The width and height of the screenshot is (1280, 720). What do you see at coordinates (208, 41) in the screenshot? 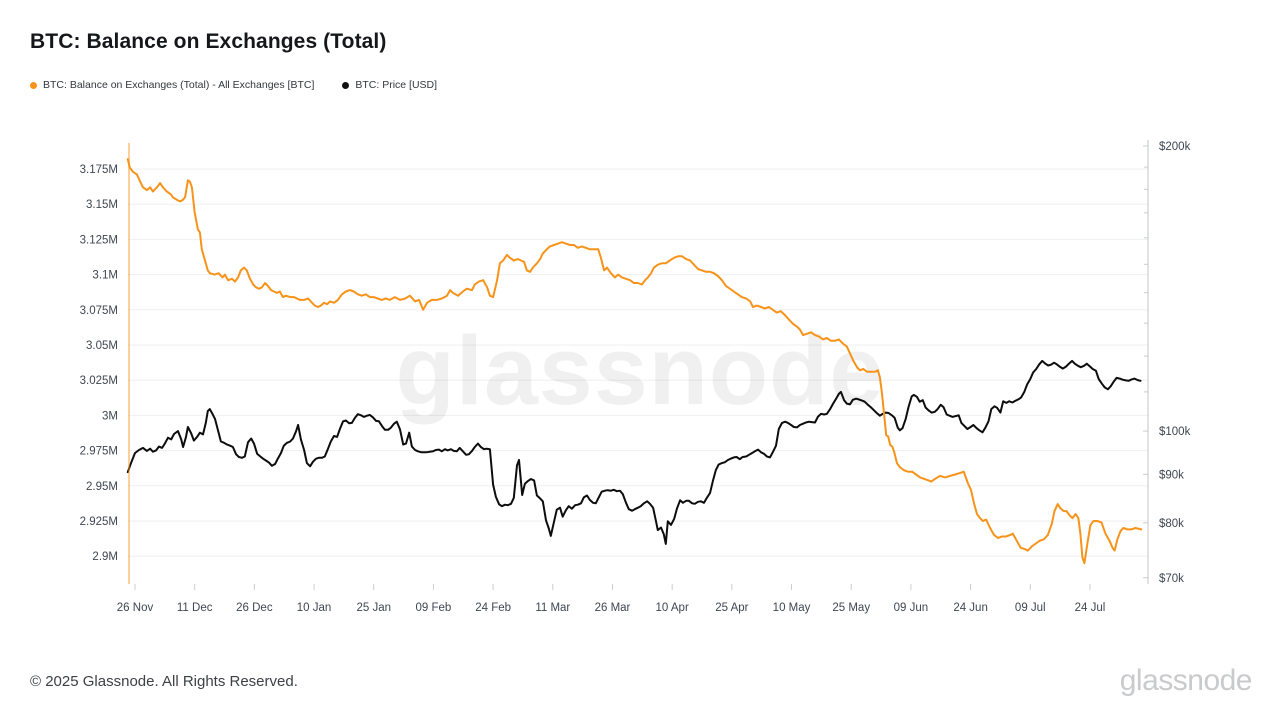
I see `page-title: BTC: Balance on Exchanges (Total)` at bounding box center [208, 41].